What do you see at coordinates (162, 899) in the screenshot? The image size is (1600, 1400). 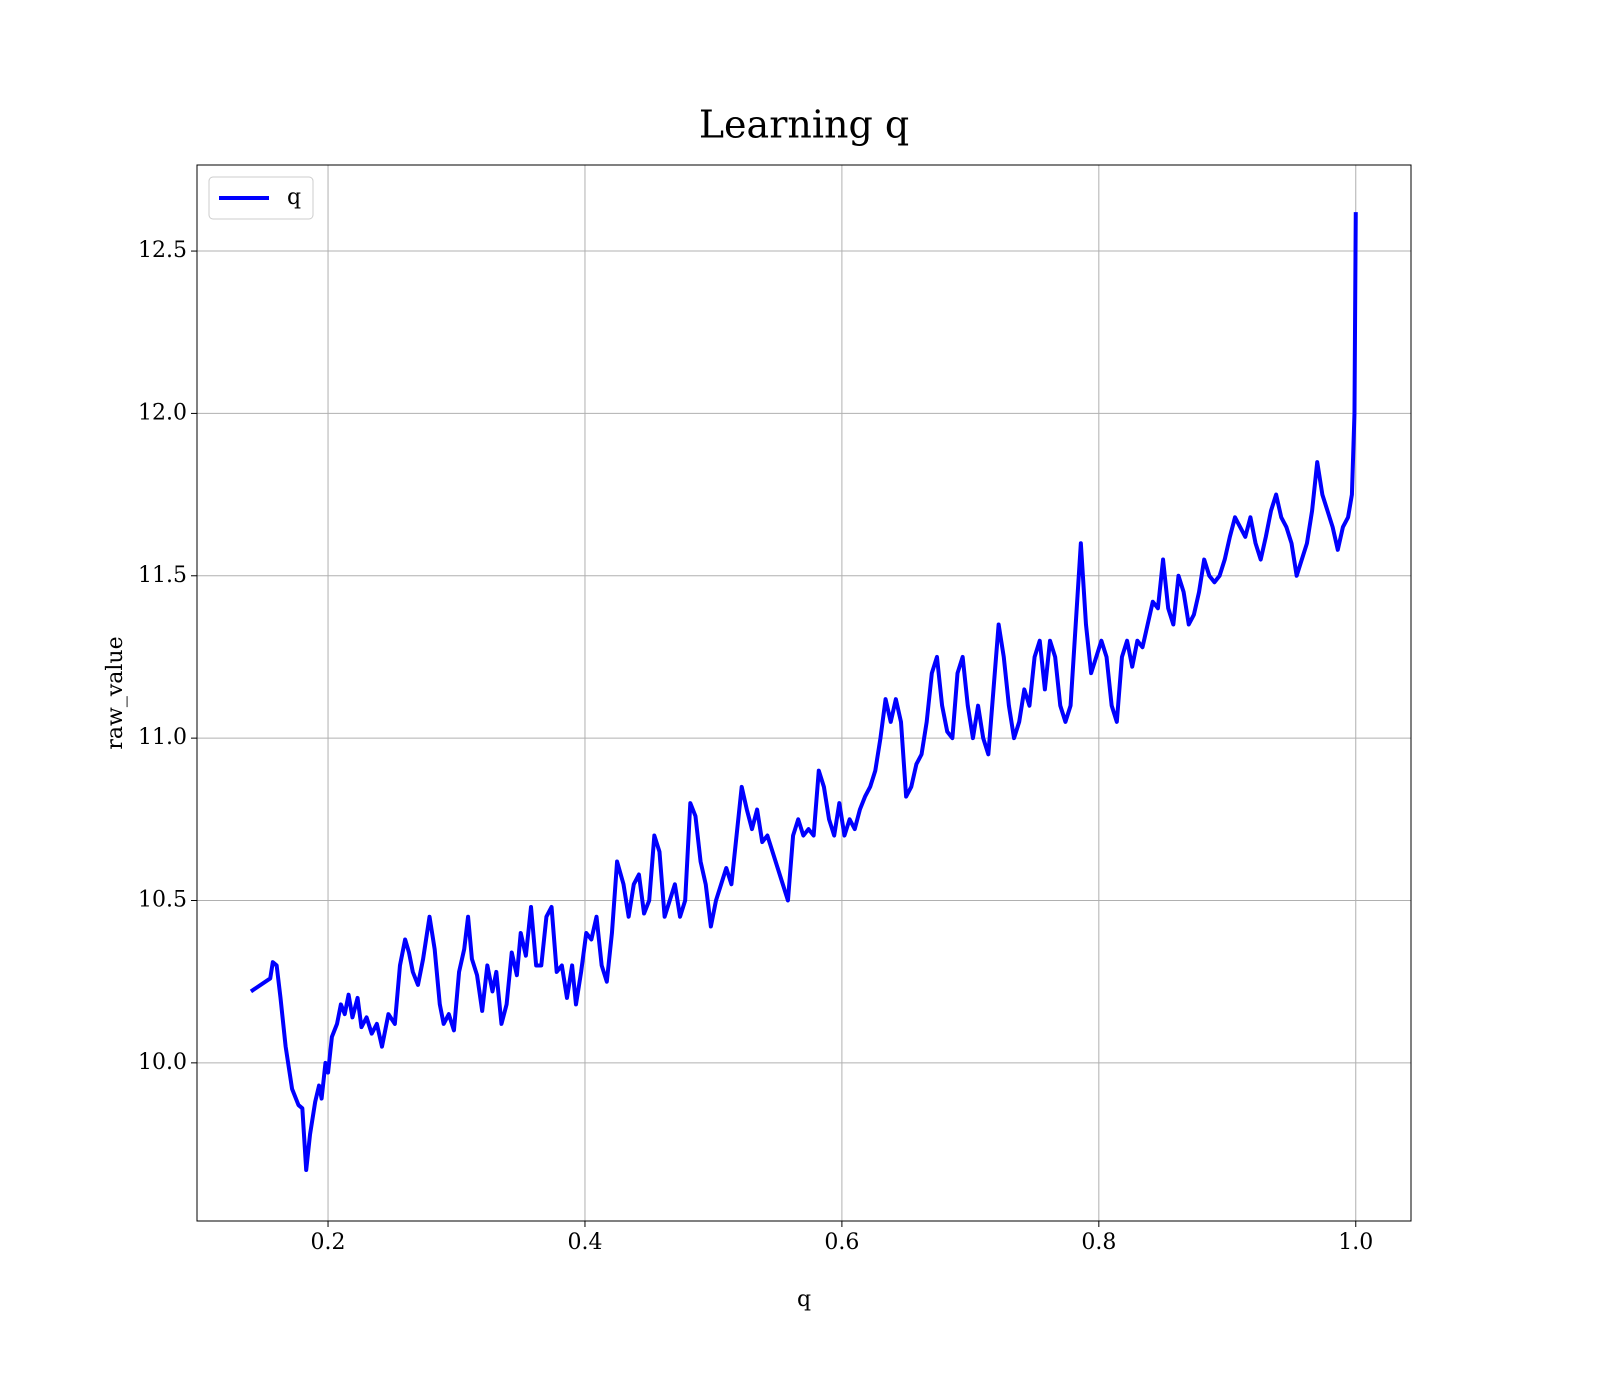 I see `y-tick-label: 10.5` at bounding box center [162, 899].